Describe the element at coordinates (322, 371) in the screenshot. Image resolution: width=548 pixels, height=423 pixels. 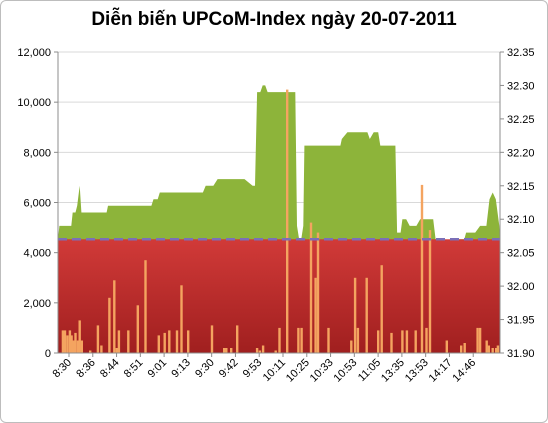
I see `x-tick-label: 10:33` at that location.